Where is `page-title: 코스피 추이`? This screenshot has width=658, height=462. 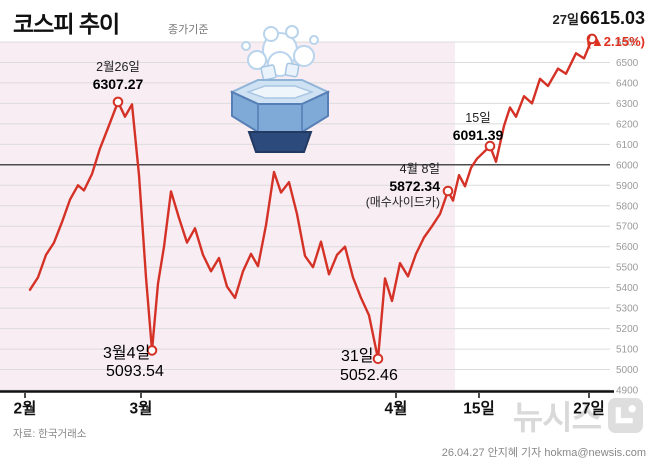
page-title: 코스피 추이 is located at coordinates (66, 24).